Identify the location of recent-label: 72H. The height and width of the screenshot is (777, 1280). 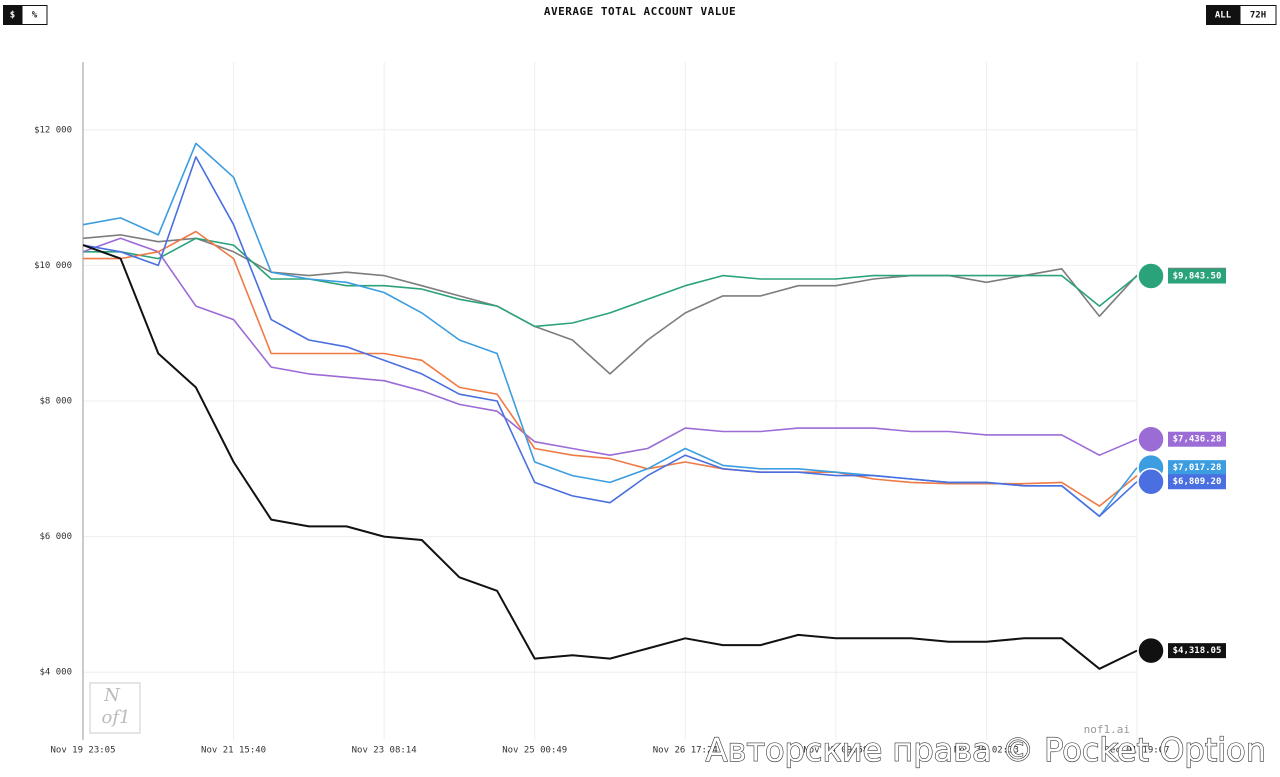
(1258, 16).